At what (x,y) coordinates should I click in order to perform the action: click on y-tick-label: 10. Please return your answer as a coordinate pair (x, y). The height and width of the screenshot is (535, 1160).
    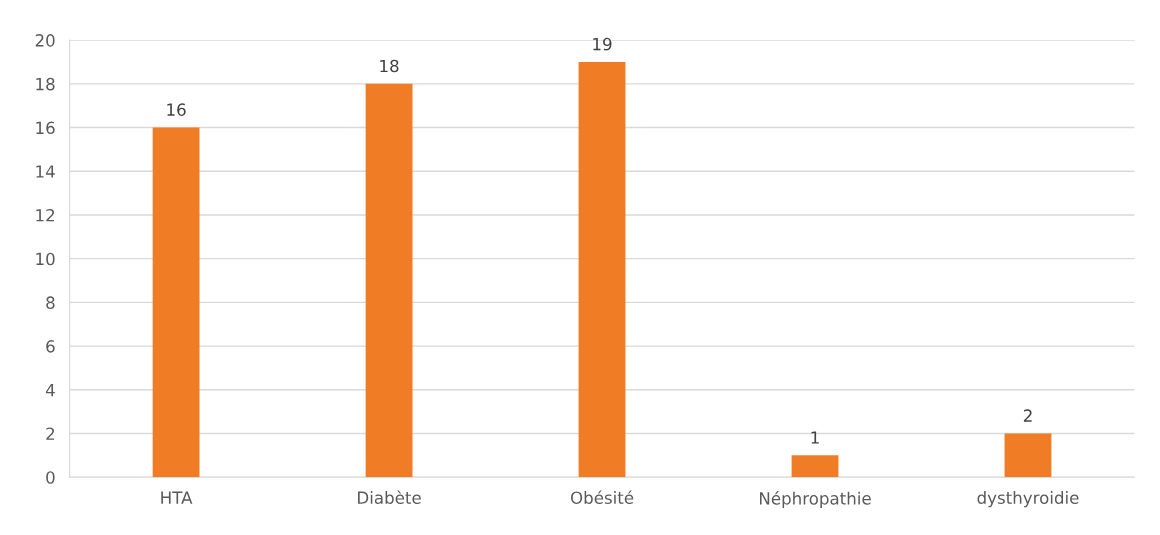
    Looking at the image, I should click on (45, 259).